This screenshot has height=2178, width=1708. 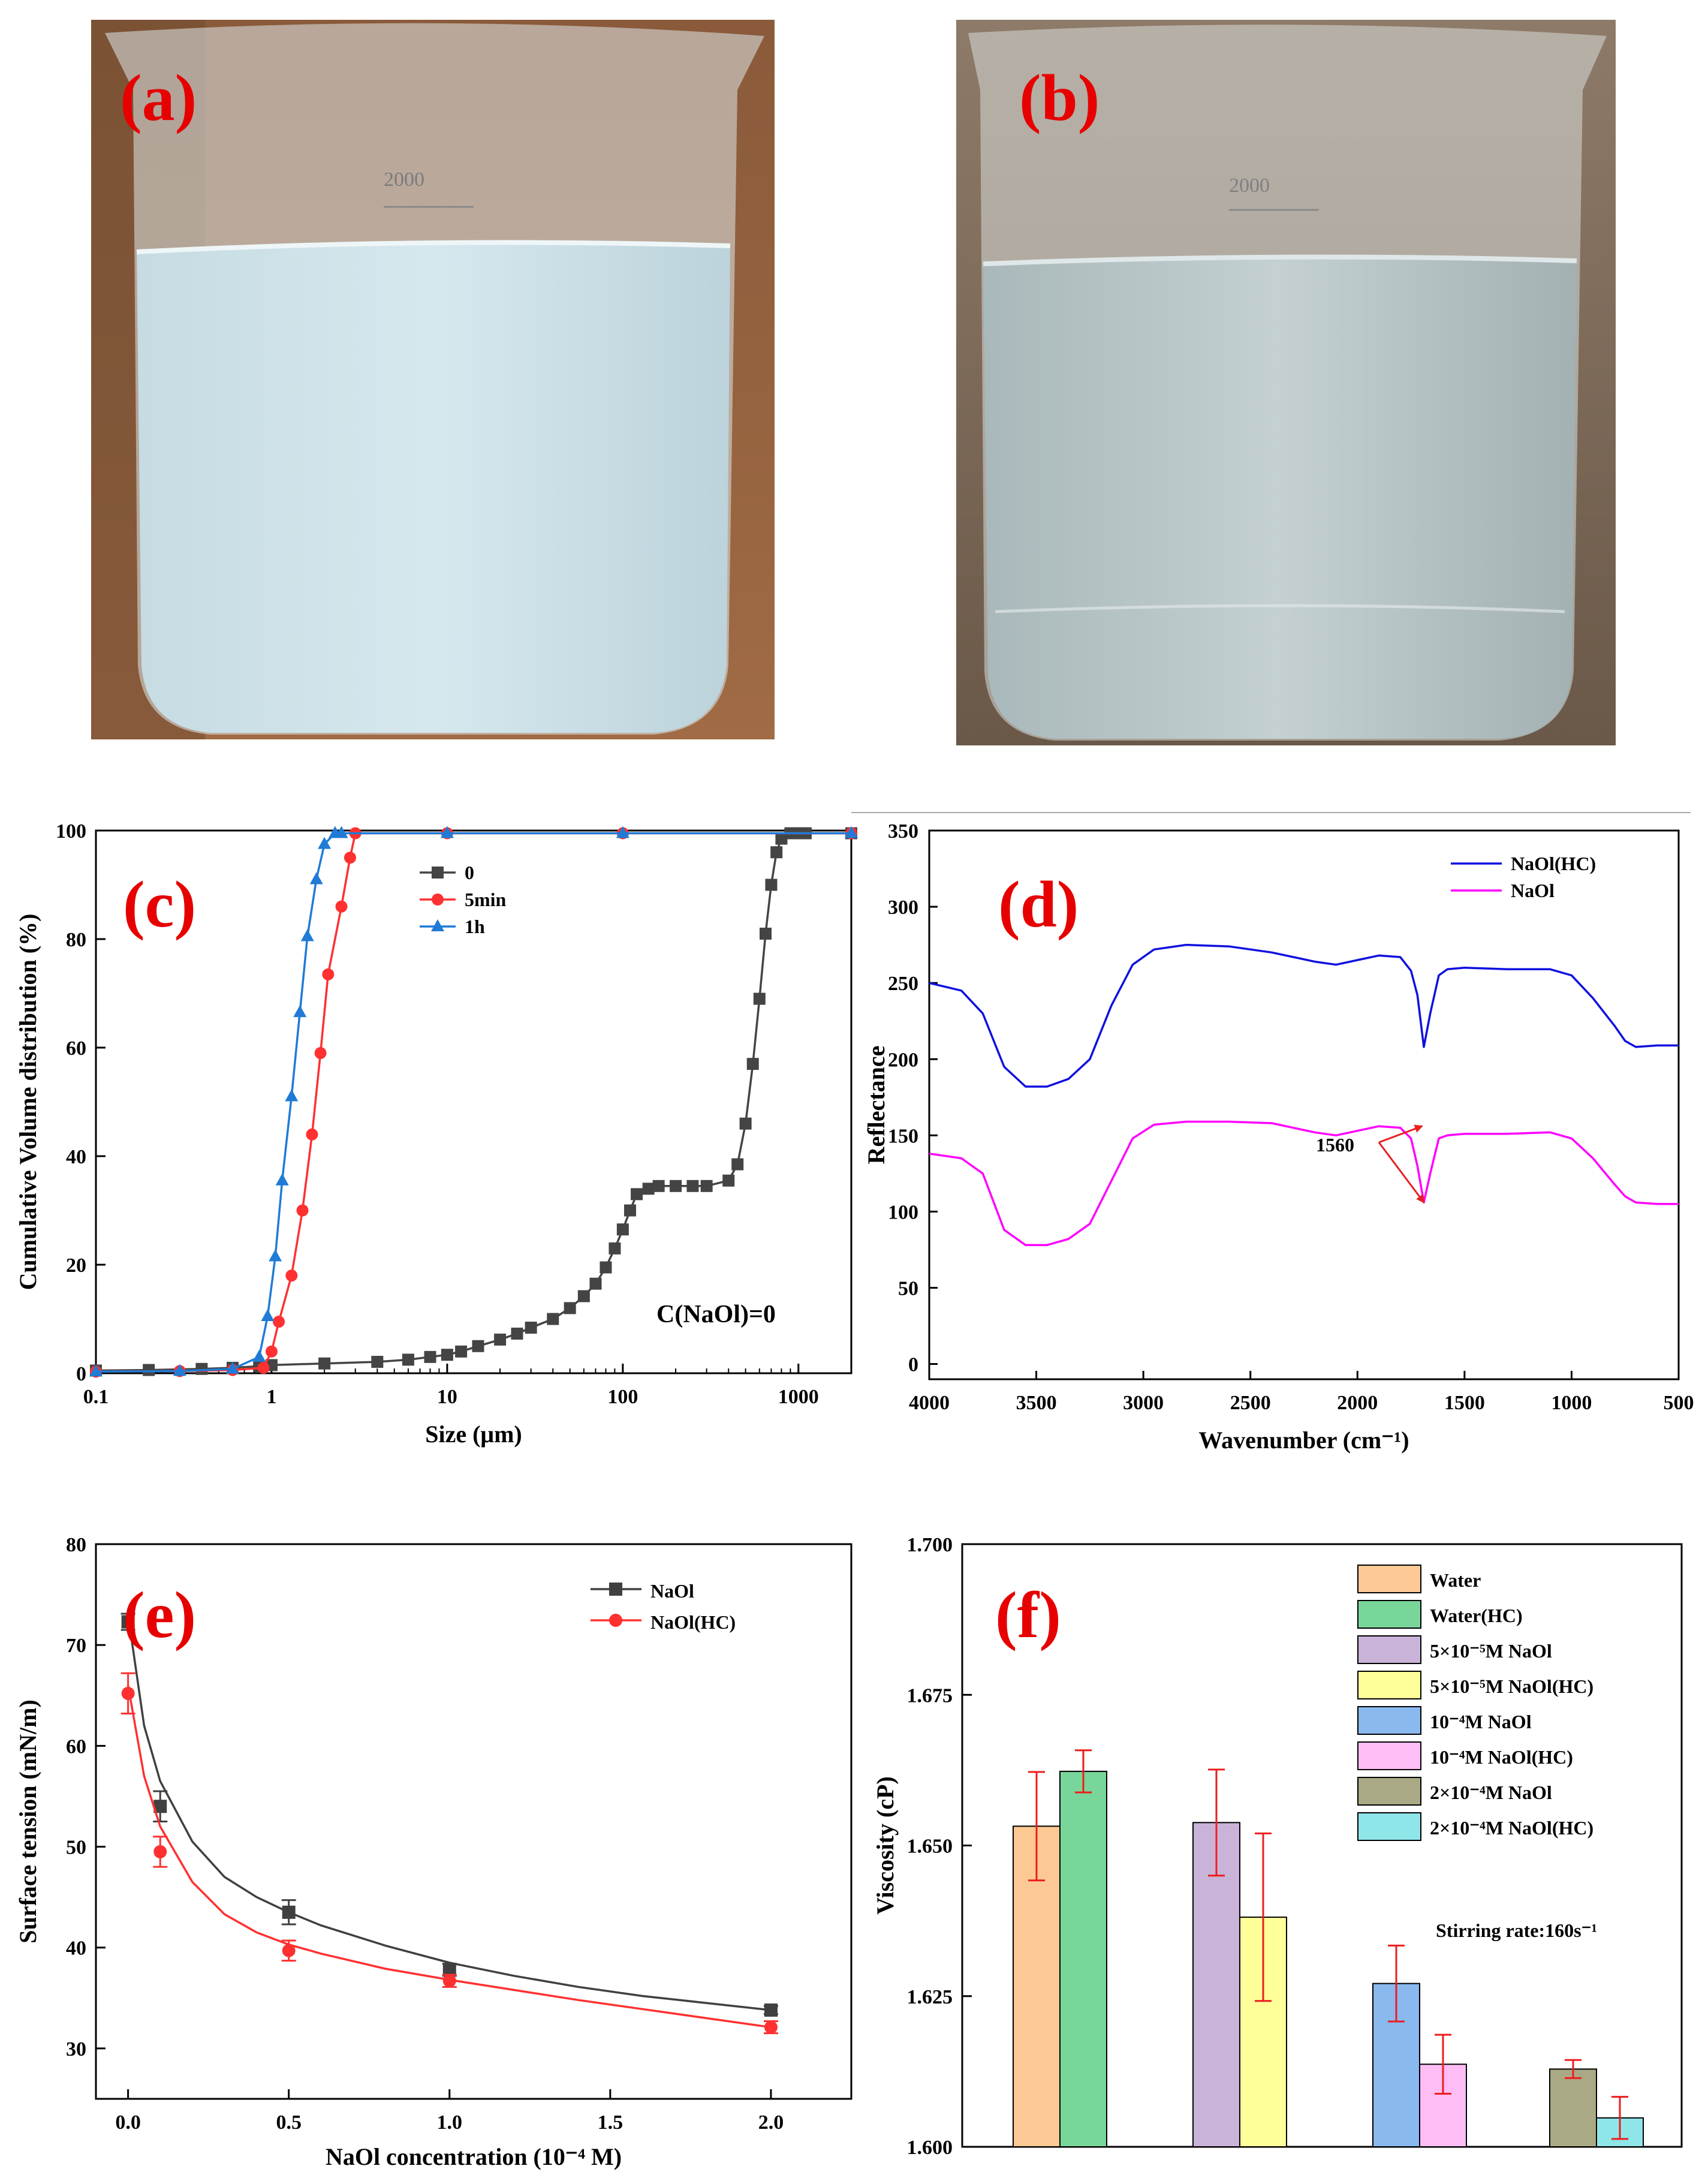 I want to click on x-tick-label: 1000, so click(x=798, y=1397).